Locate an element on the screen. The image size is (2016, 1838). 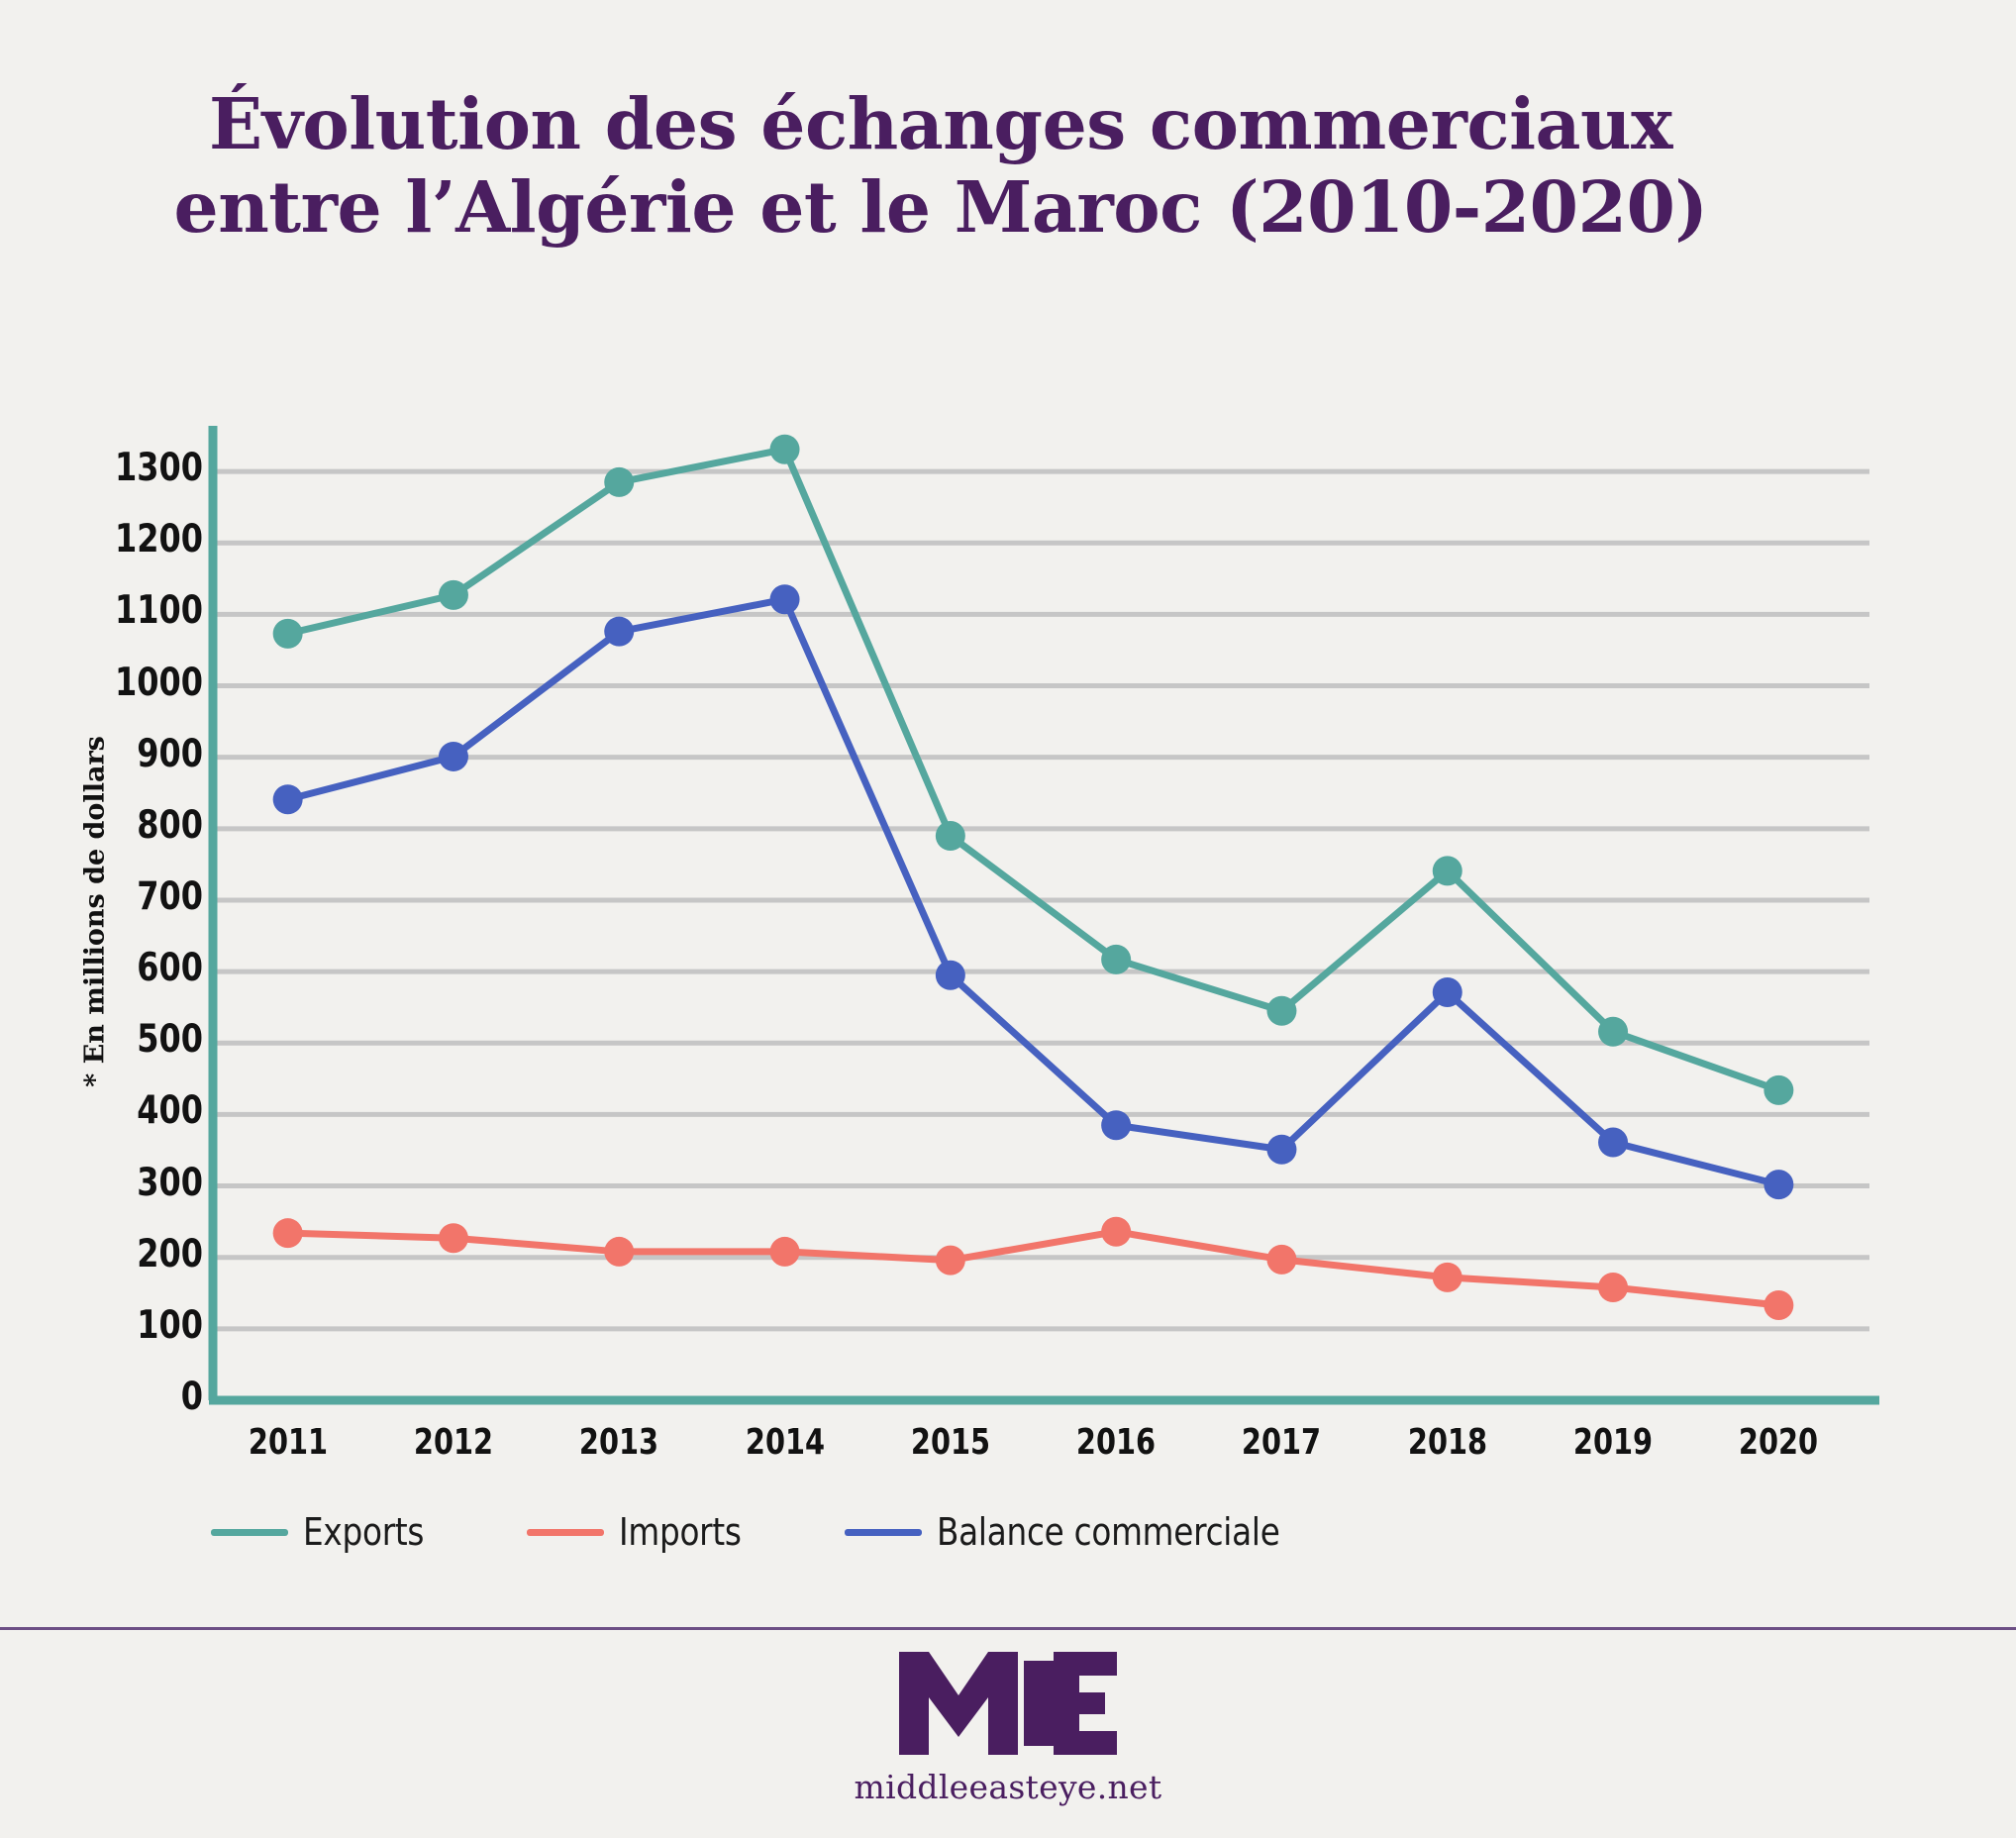
y-axis-tick-label: 1000 is located at coordinates (158, 682).